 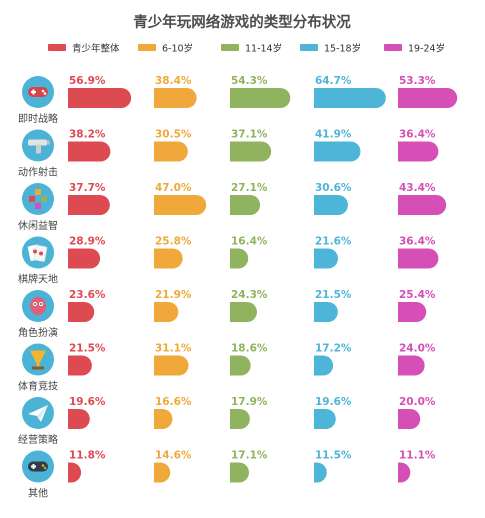 I want to click on data-label: 37.1%, so click(x=249, y=135).